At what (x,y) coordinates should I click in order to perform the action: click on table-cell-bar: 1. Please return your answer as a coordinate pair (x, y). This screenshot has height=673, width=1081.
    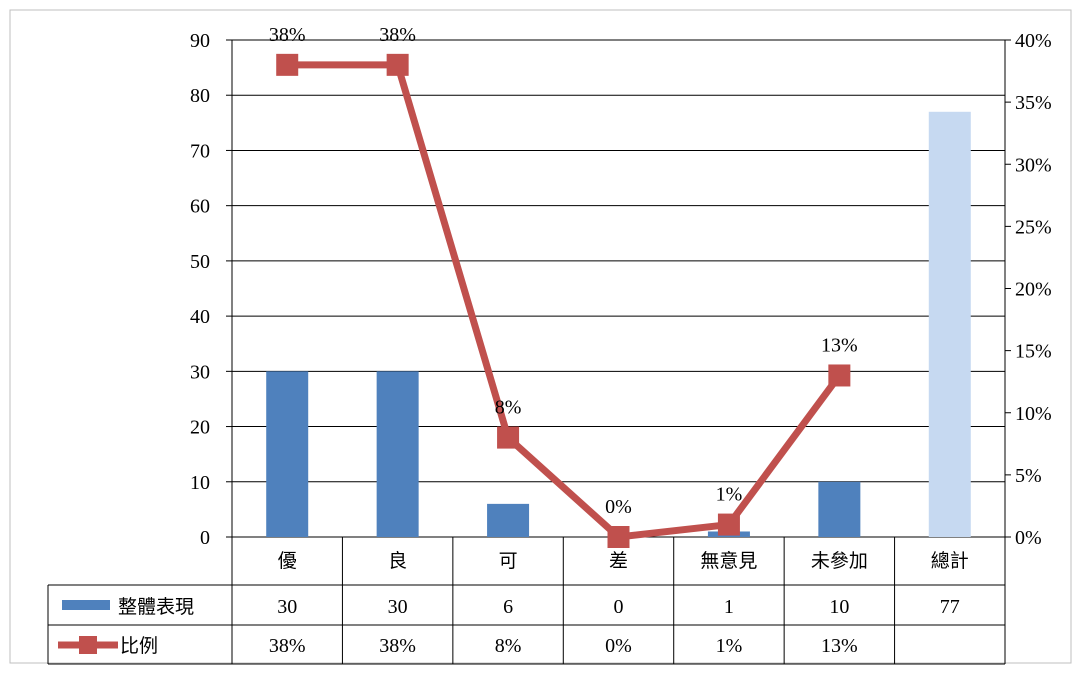
    Looking at the image, I should click on (729, 607).